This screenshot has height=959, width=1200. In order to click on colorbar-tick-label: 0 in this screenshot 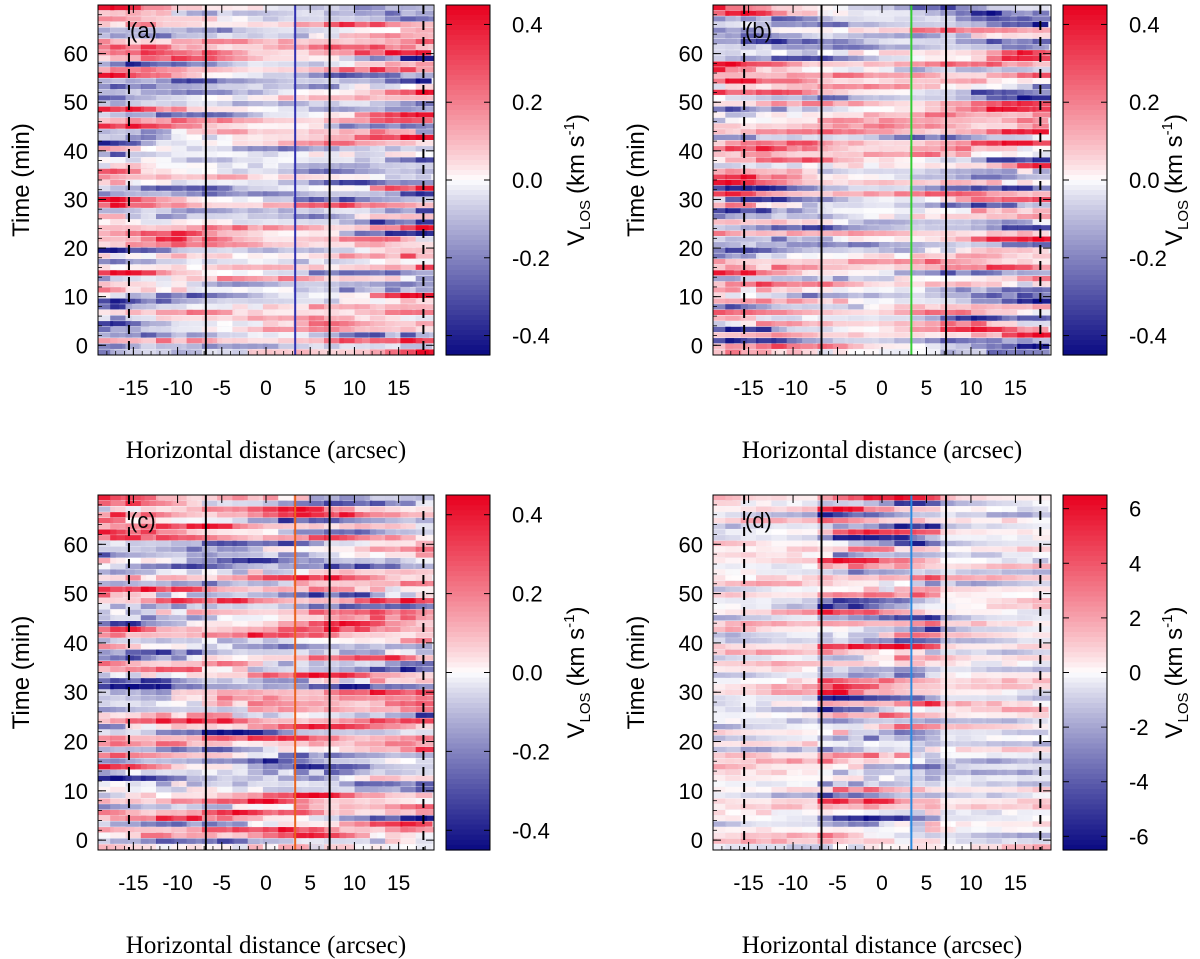, I will do `click(1135, 673)`.